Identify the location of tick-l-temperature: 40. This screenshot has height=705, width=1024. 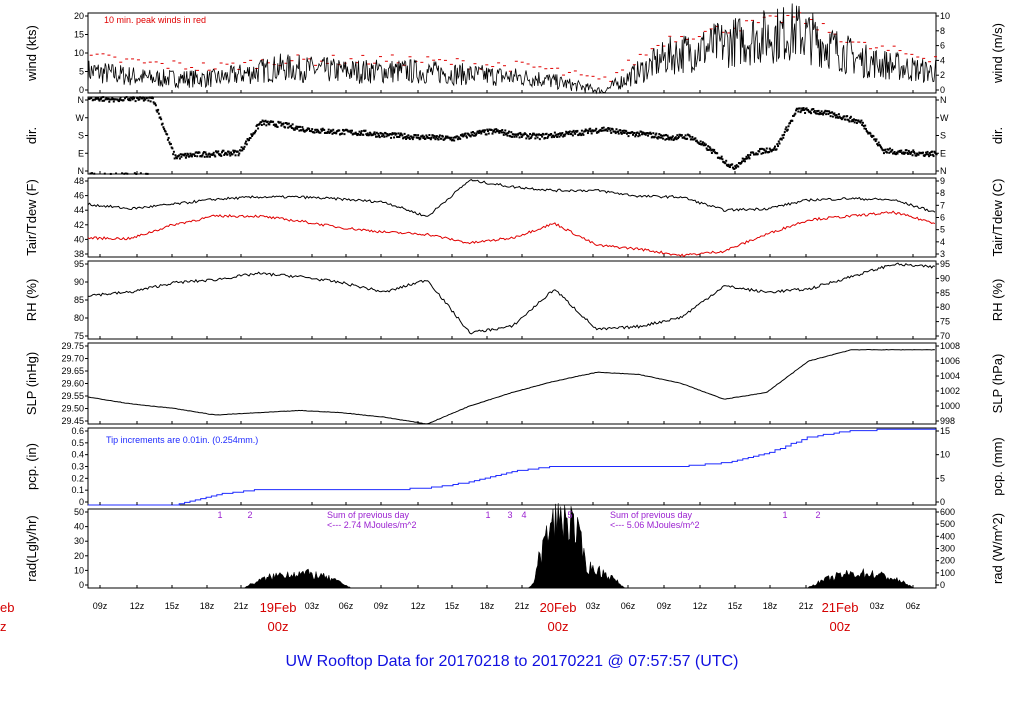
(79, 239).